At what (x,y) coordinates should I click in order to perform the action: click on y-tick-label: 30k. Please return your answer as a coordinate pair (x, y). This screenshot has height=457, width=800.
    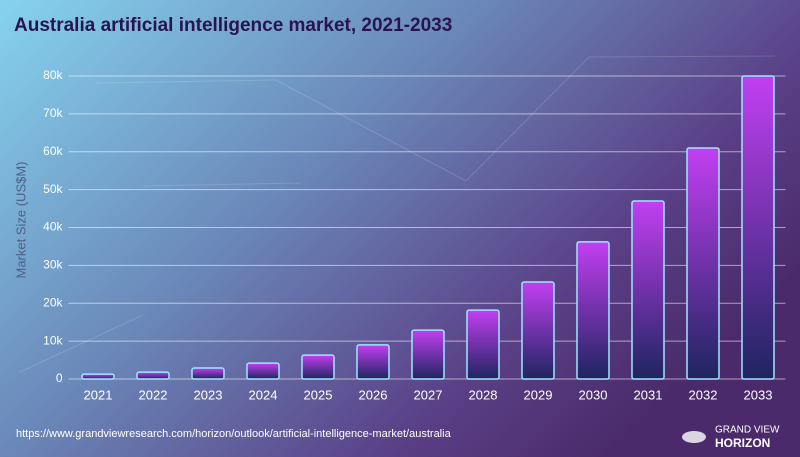
    Looking at the image, I should click on (53, 265).